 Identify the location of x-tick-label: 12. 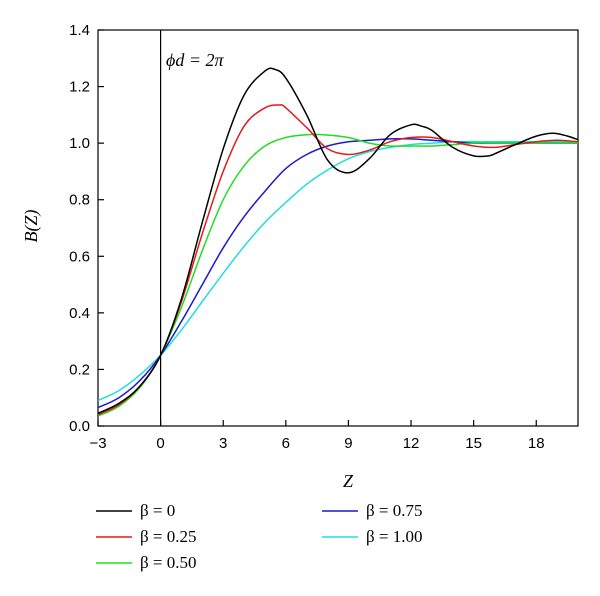
(411, 443).